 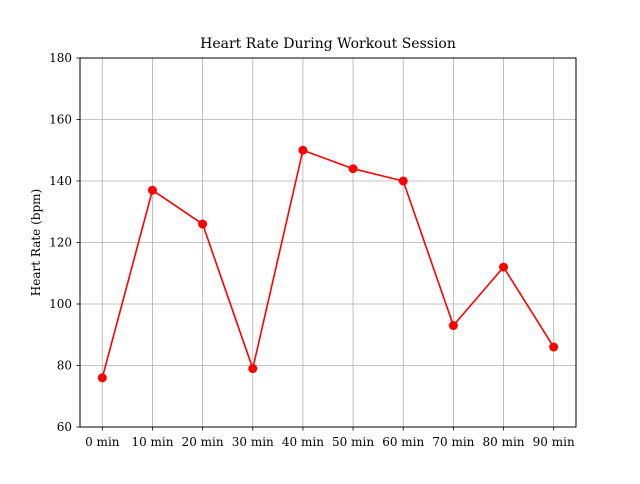 I want to click on chart-title: Heart Rate During Workout Session, so click(x=328, y=44).